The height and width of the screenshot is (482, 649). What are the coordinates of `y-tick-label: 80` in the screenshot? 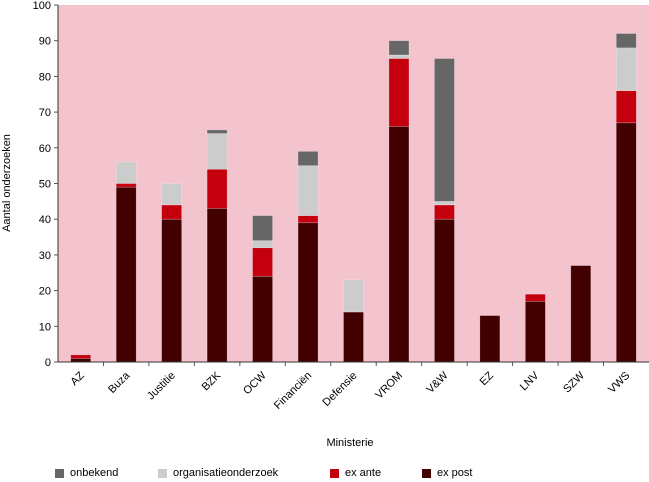 It's located at (45, 77).